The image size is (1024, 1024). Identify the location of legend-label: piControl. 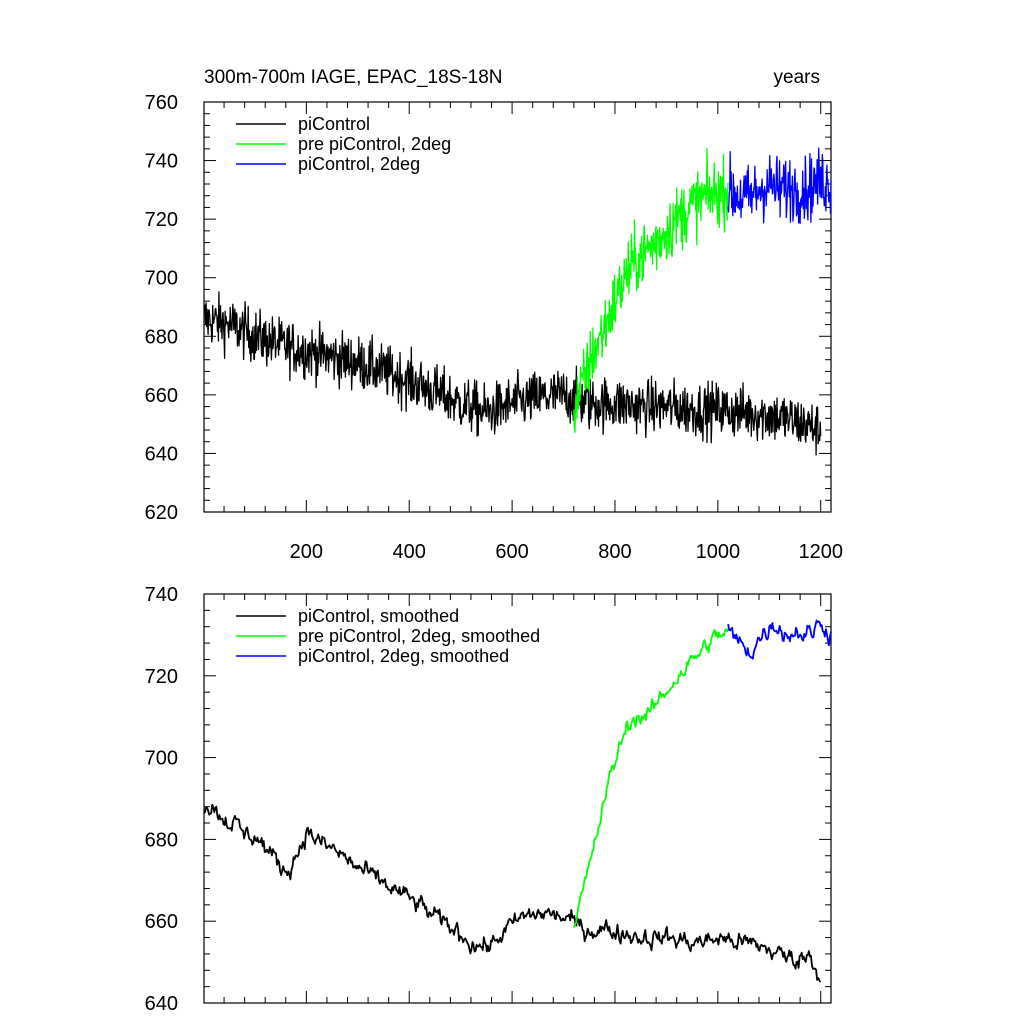
(334, 124).